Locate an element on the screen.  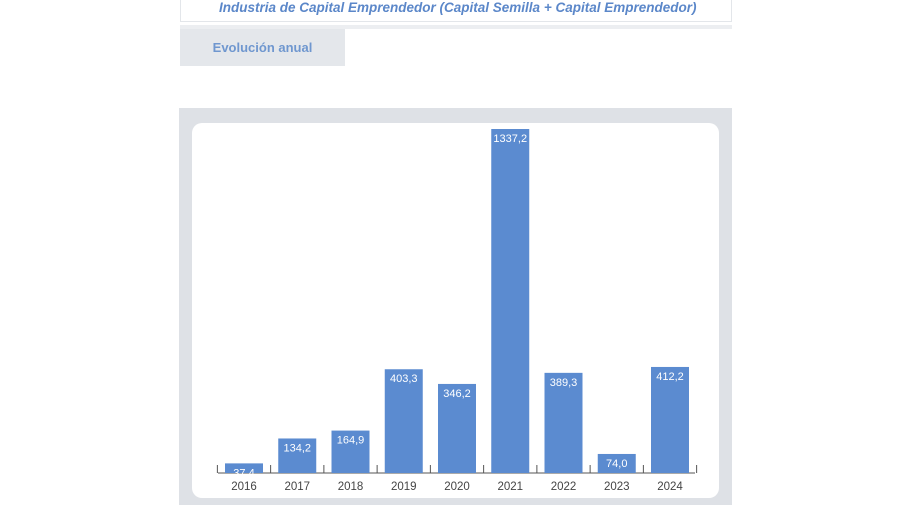
data-label-2020: 346,2 is located at coordinates (457, 394).